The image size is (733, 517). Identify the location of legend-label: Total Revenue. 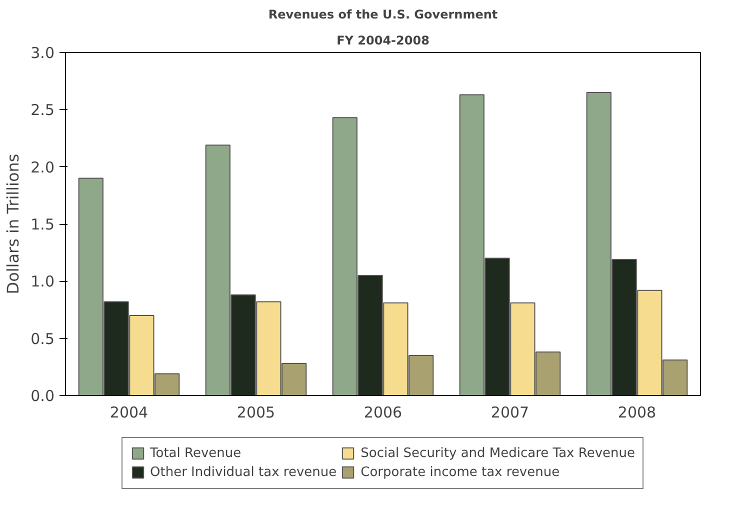
(196, 453).